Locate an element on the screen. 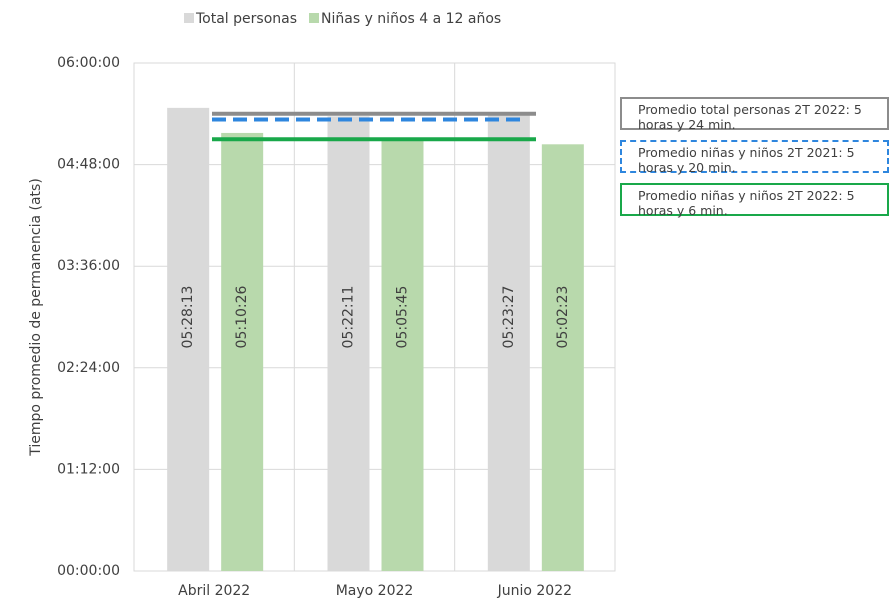  y-axis-label: Tiempo promedio de permanencia (ats) is located at coordinates (36, 317).